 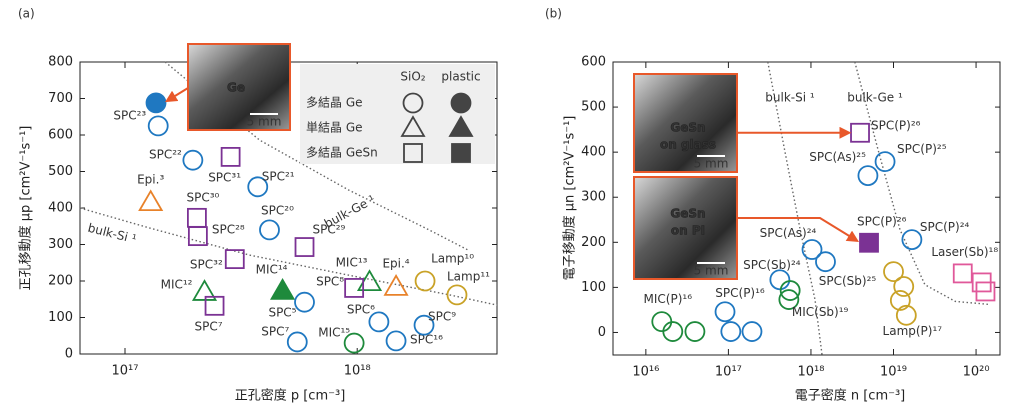 I want to click on point-label: Lamp¹¹, so click(x=468, y=276).